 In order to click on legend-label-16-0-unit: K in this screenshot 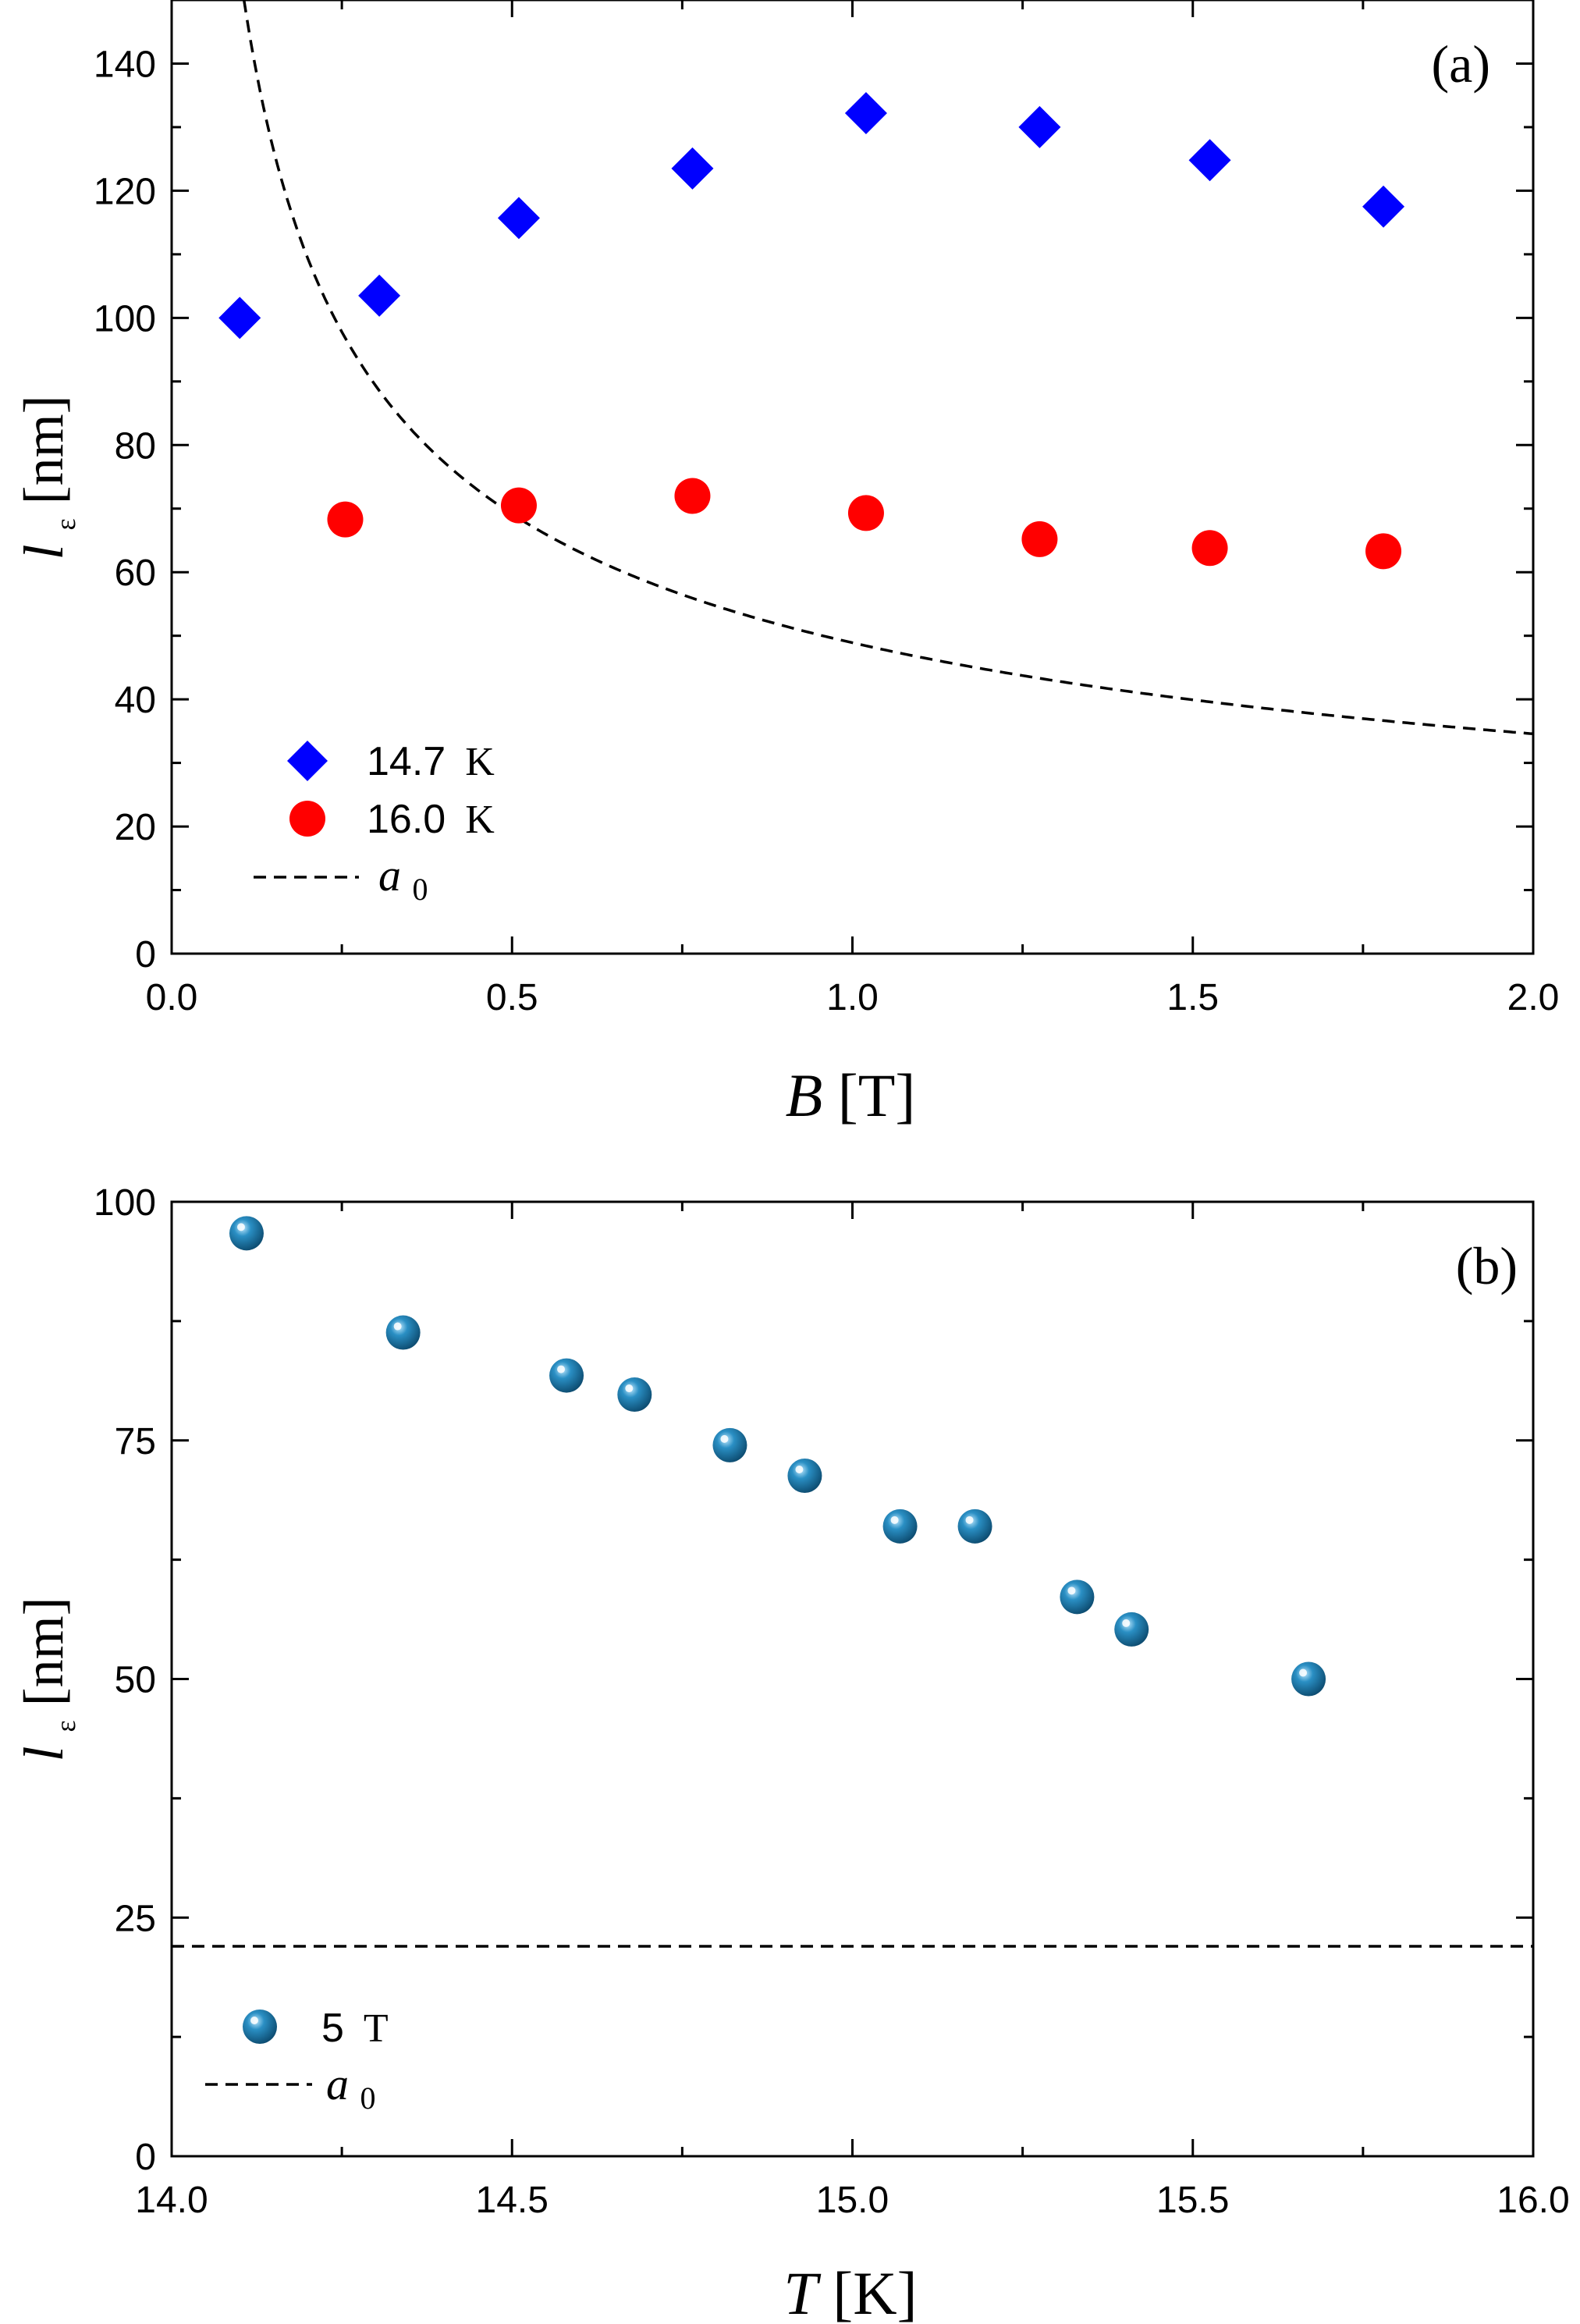, I will do `click(480, 820)`.